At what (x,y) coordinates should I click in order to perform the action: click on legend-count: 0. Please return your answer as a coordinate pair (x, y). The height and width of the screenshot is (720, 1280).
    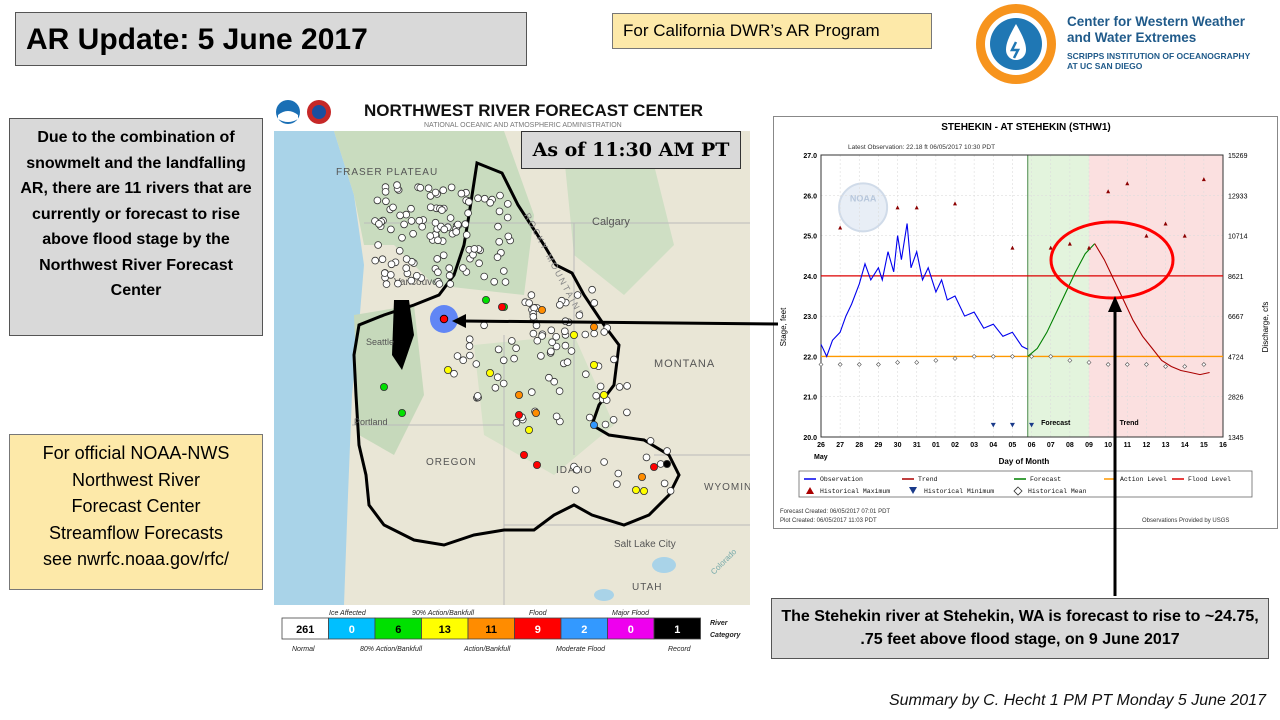
    Looking at the image, I should click on (631, 630).